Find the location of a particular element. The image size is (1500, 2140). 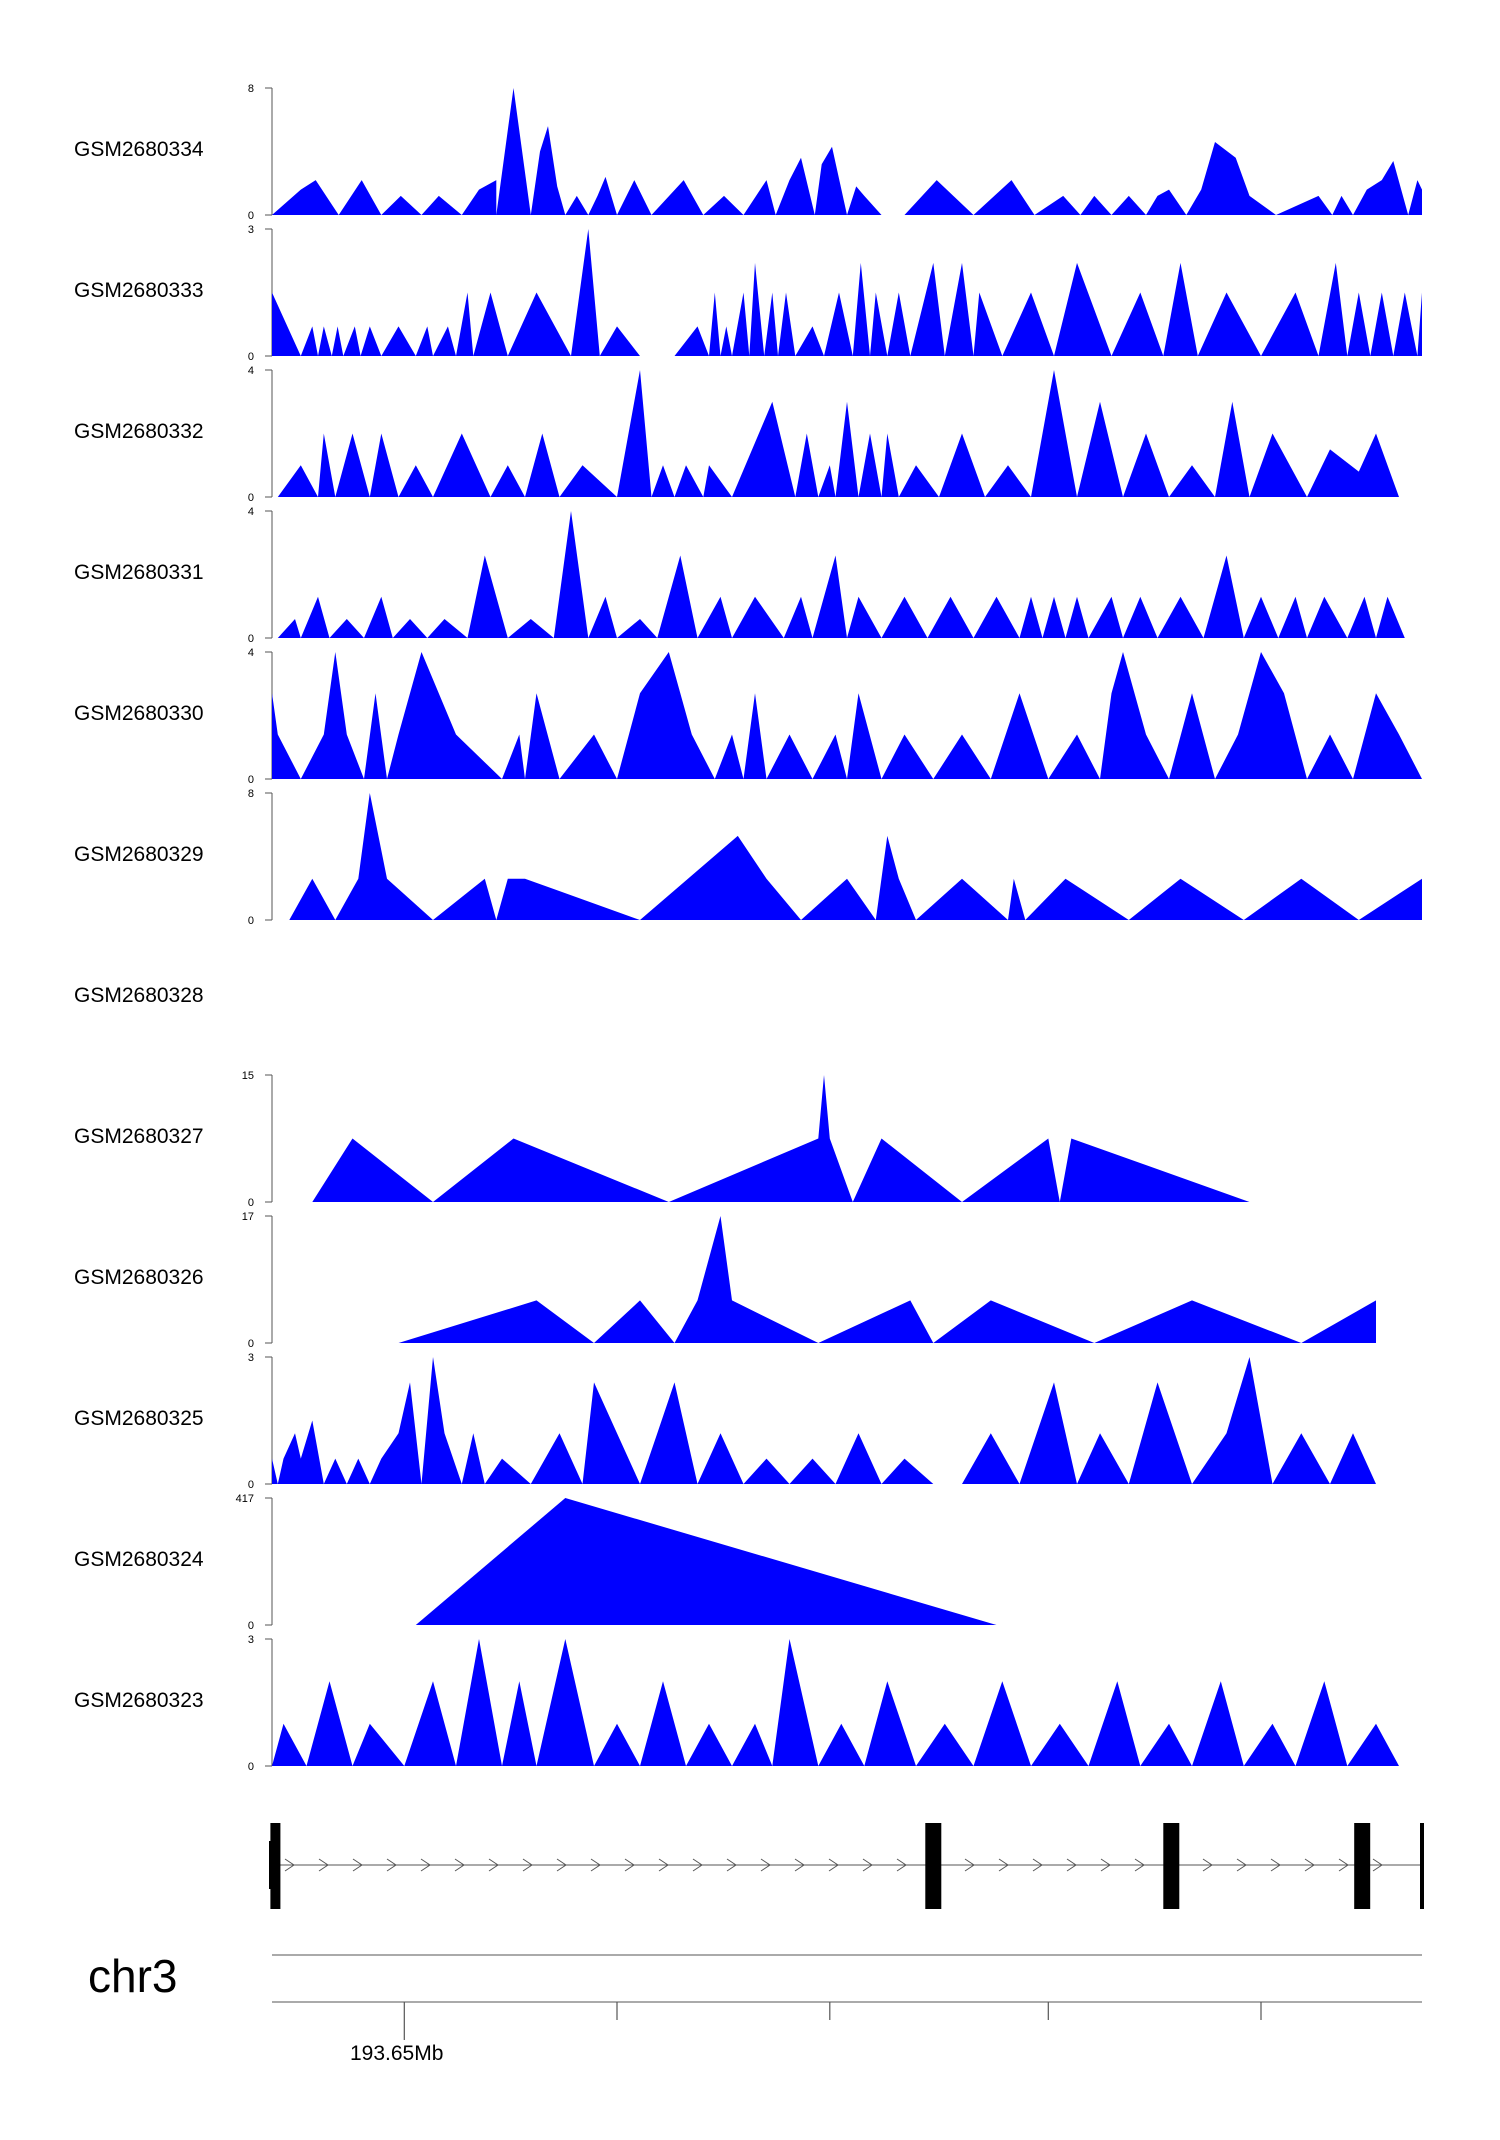

track-GSM2680325: GSM2680325 3 0 is located at coordinates (736, 1421).